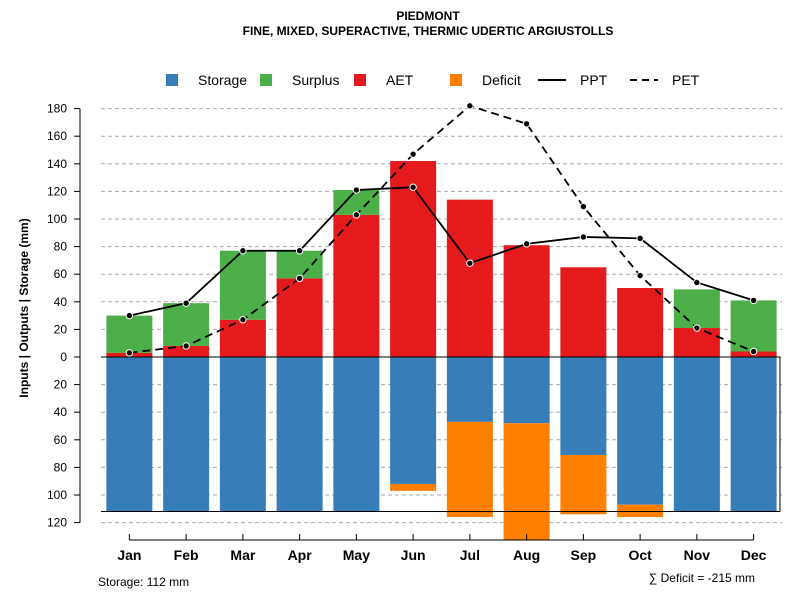  What do you see at coordinates (222, 80) in the screenshot?
I see `legend-label: Storage` at bounding box center [222, 80].